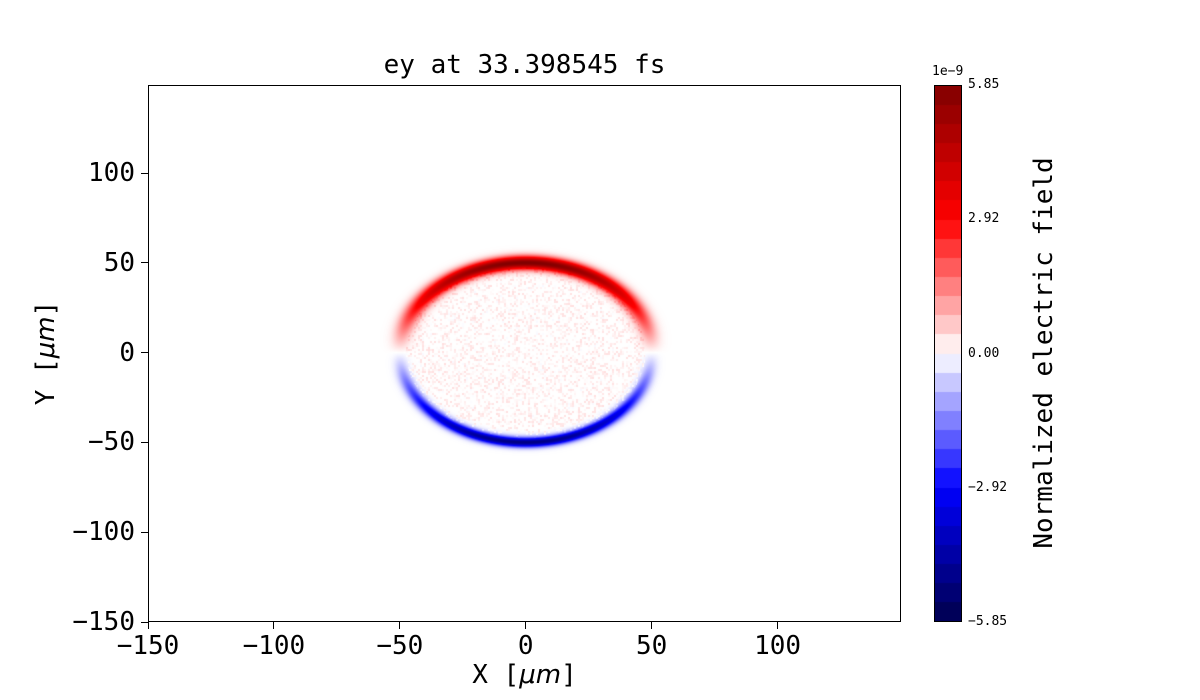  What do you see at coordinates (948, 71) in the screenshot?
I see `colorbar-offset-text: 1e−9` at bounding box center [948, 71].